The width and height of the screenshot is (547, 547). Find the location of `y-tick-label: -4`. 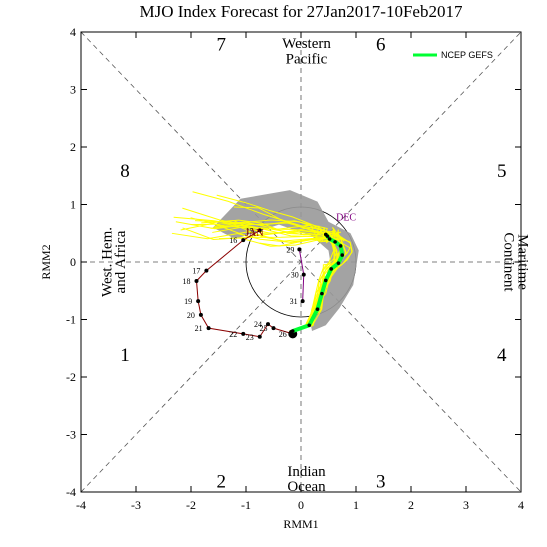

y-tick-label: -4 is located at coordinates (71, 492).